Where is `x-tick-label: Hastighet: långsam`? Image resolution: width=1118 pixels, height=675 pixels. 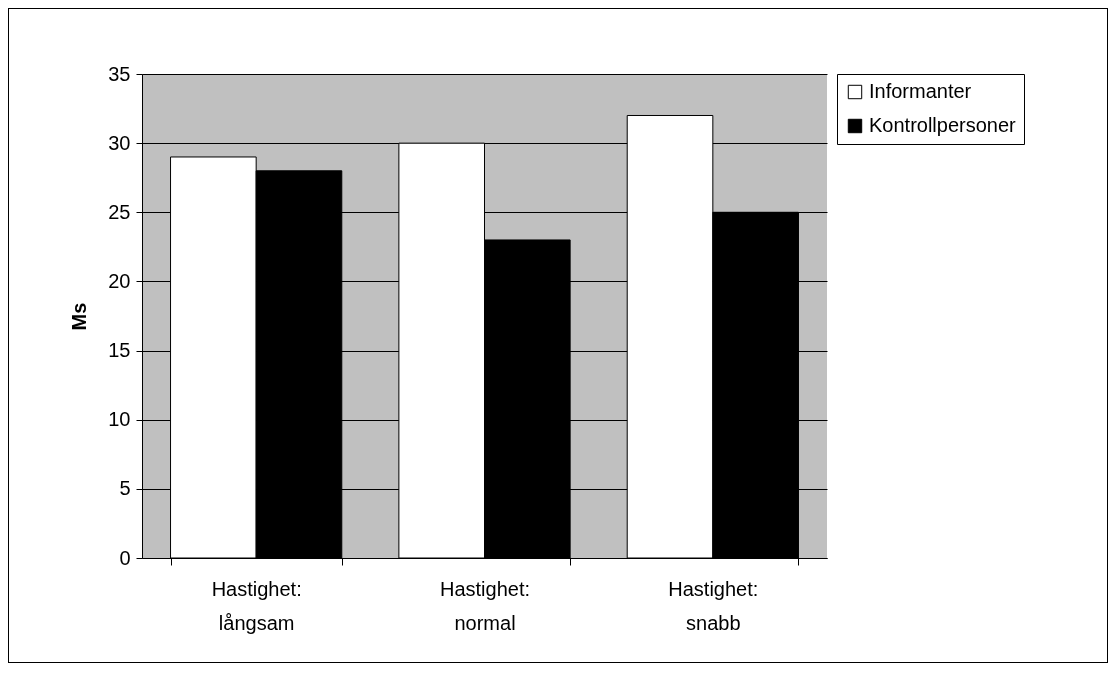 x-tick-label: Hastighet: långsam is located at coordinates (256, 605).